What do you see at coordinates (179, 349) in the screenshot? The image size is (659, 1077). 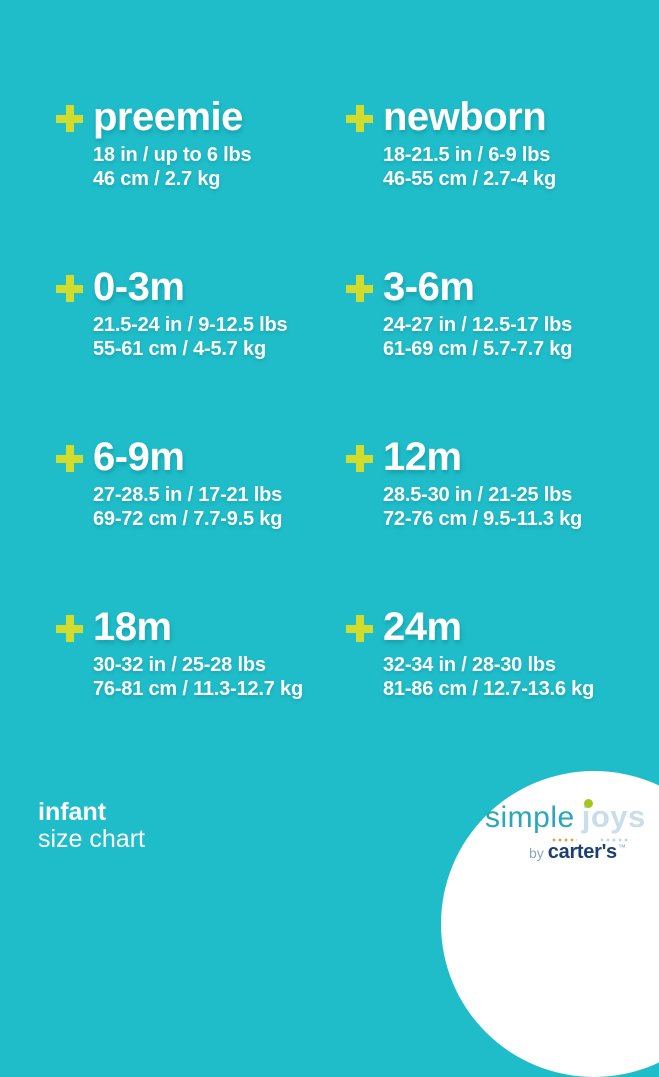 I see `size-metric: 55-61 cm / 4-5.7 kg` at bounding box center [179, 349].